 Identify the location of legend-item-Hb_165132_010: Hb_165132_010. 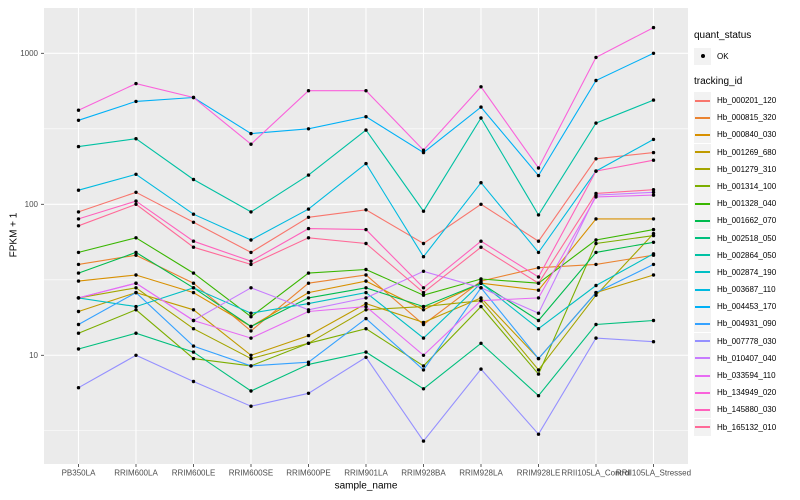
(746, 427).